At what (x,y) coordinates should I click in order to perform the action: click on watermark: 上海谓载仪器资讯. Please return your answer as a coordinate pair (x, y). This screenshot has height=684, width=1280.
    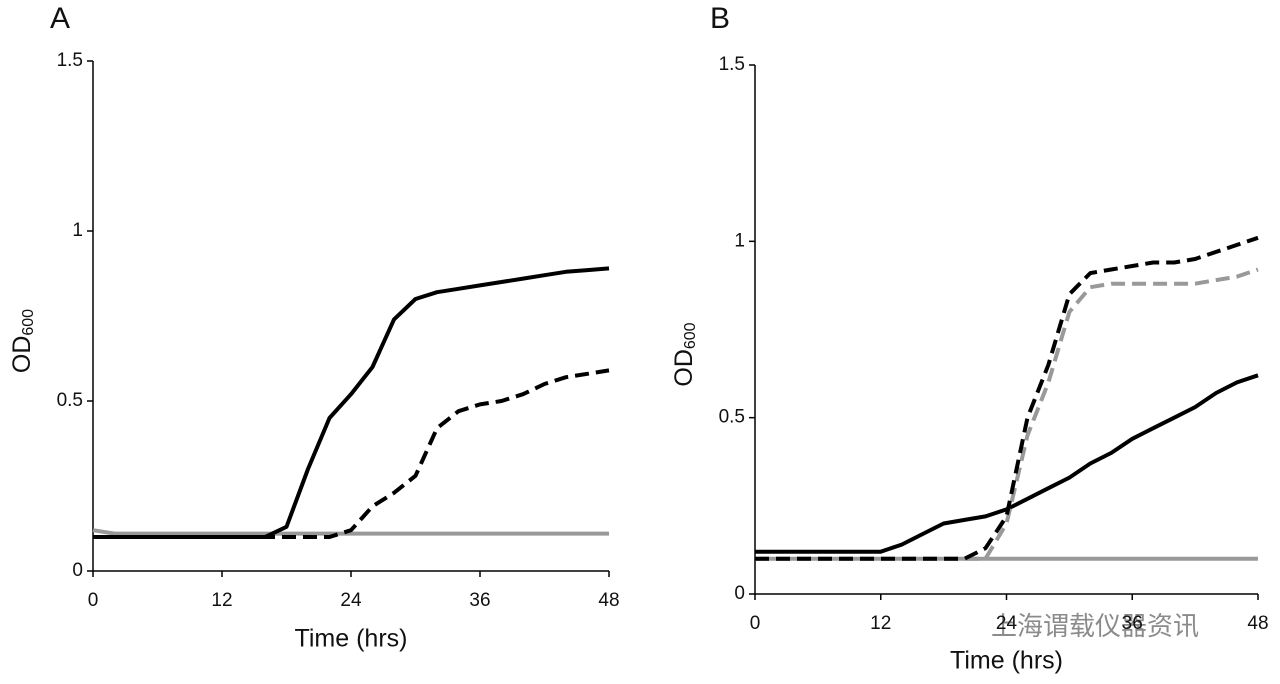
    Looking at the image, I should click on (1095, 626).